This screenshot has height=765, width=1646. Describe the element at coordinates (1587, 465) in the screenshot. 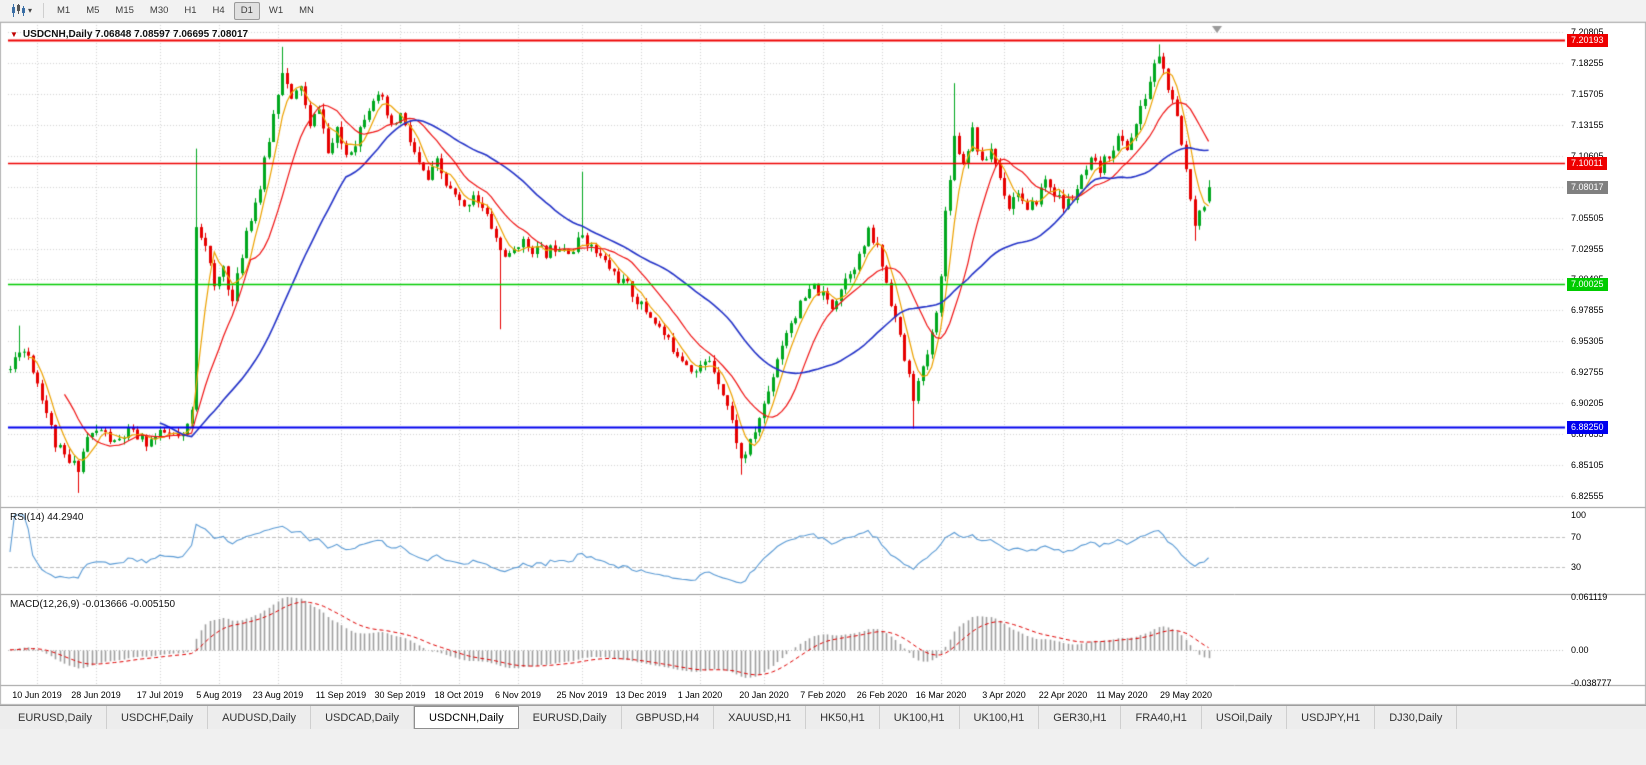

I see `price-axis-label: 6.85105` at that location.